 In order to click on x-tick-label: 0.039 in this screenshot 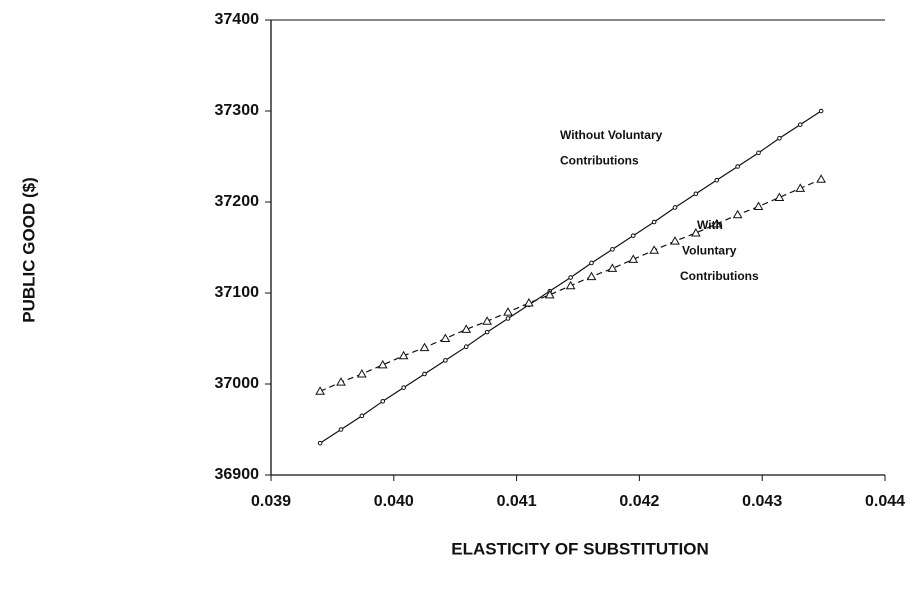, I will do `click(271, 501)`.